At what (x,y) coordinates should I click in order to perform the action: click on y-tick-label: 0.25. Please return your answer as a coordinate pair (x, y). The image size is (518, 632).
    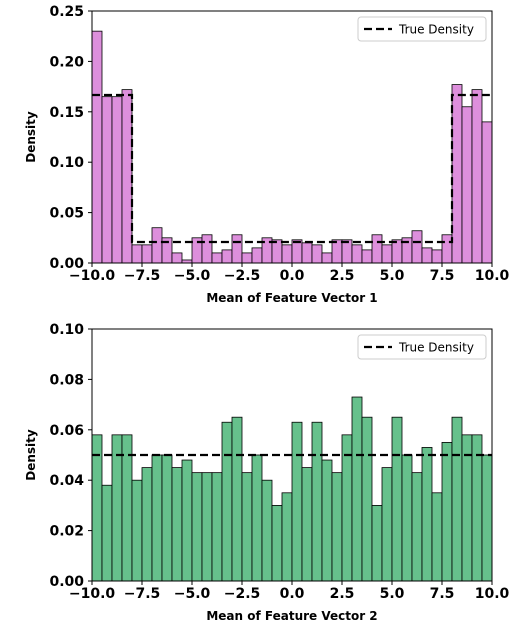
    Looking at the image, I should click on (66, 12).